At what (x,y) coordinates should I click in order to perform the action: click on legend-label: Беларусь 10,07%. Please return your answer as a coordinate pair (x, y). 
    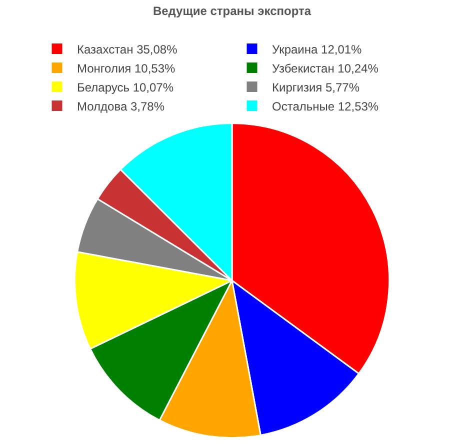
    Looking at the image, I should click on (125, 87).